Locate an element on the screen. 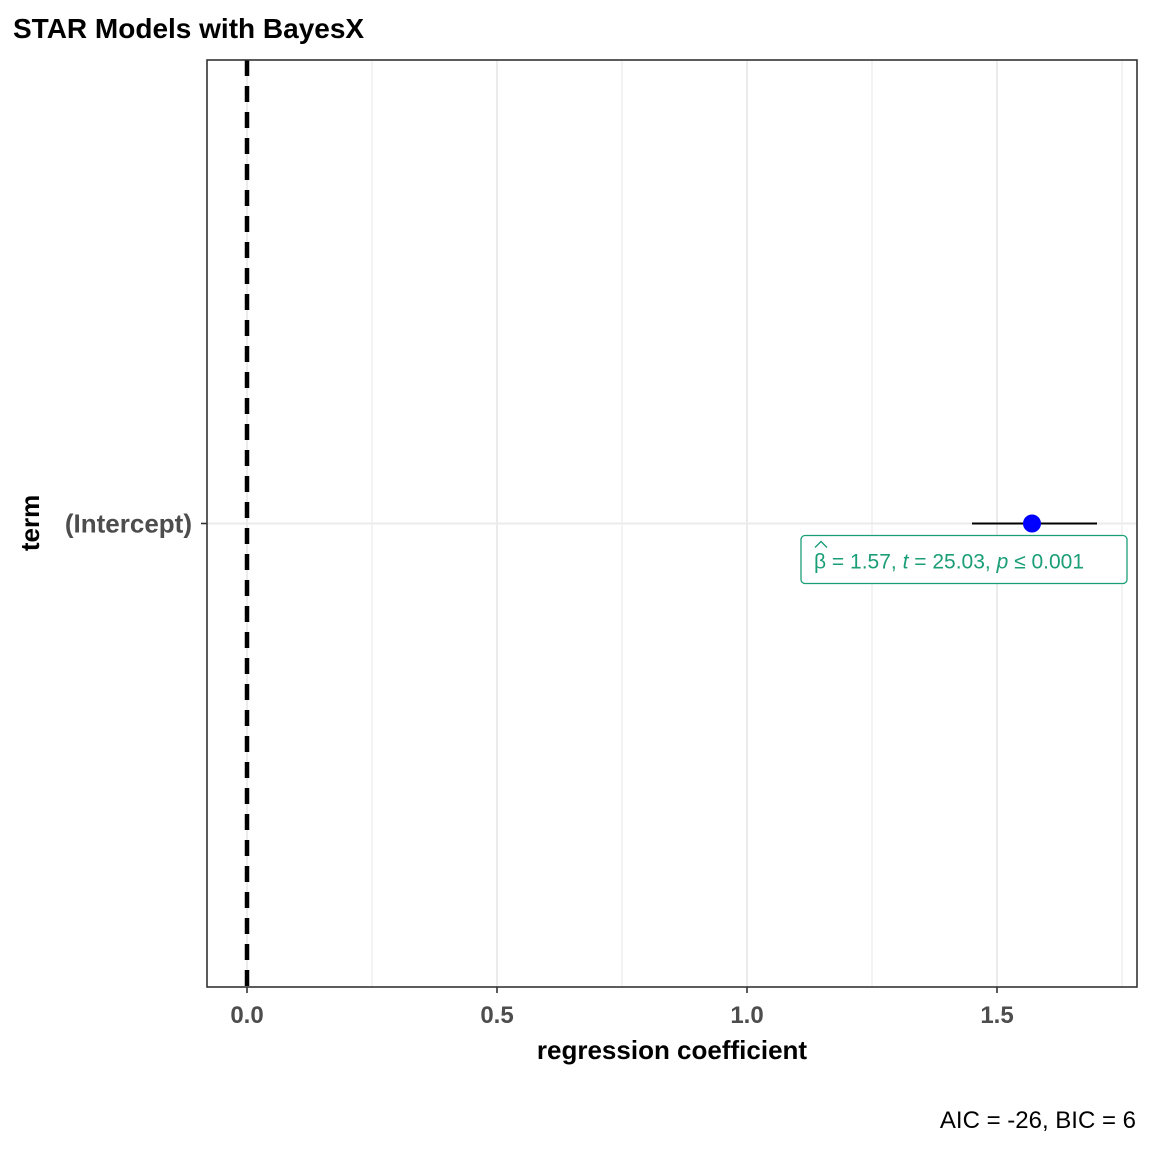 The width and height of the screenshot is (1152, 1152). x-axis-title: regression coefficient is located at coordinates (672, 1050).